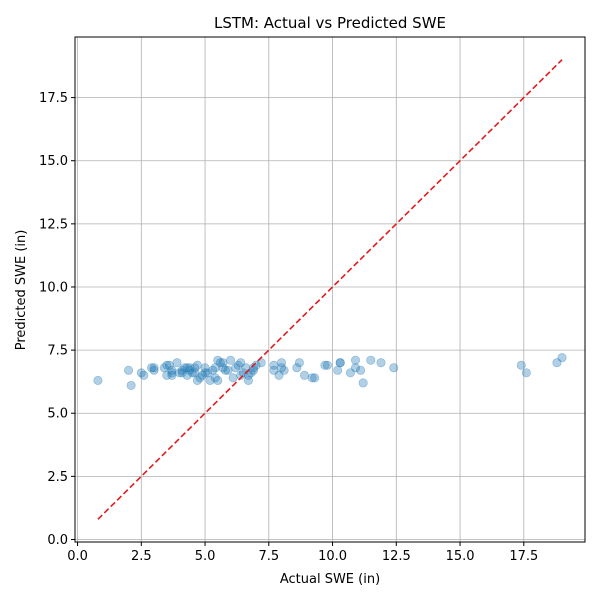 Image resolution: width=600 pixels, height=600 pixels. Describe the element at coordinates (53, 161) in the screenshot. I see `y-tick-label-6: 15.0` at that location.